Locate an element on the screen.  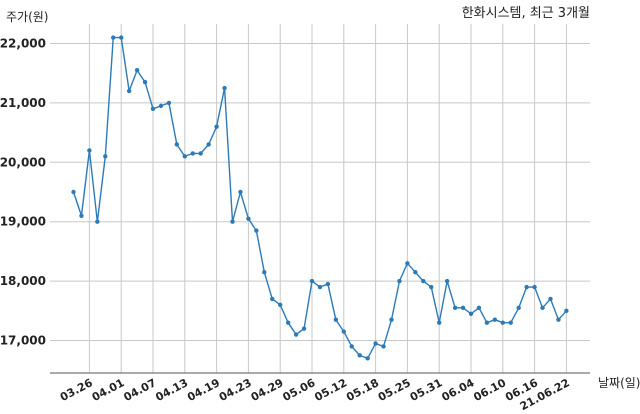
x-tick-label: 04.01 is located at coordinates (108, 390).